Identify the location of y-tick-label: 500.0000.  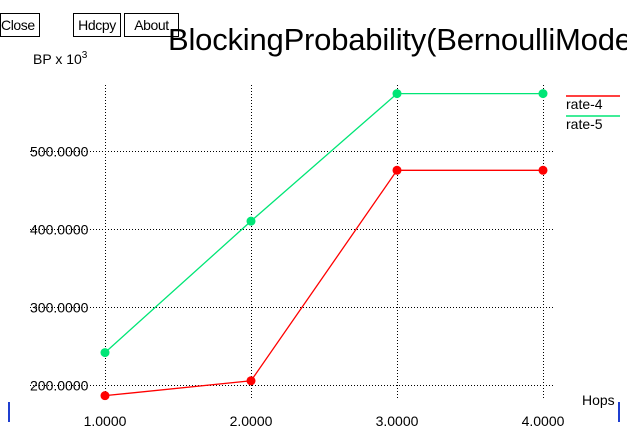
(59, 152).